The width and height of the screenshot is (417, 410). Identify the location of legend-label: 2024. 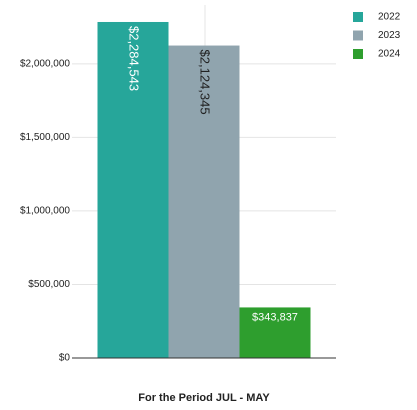
(389, 54).